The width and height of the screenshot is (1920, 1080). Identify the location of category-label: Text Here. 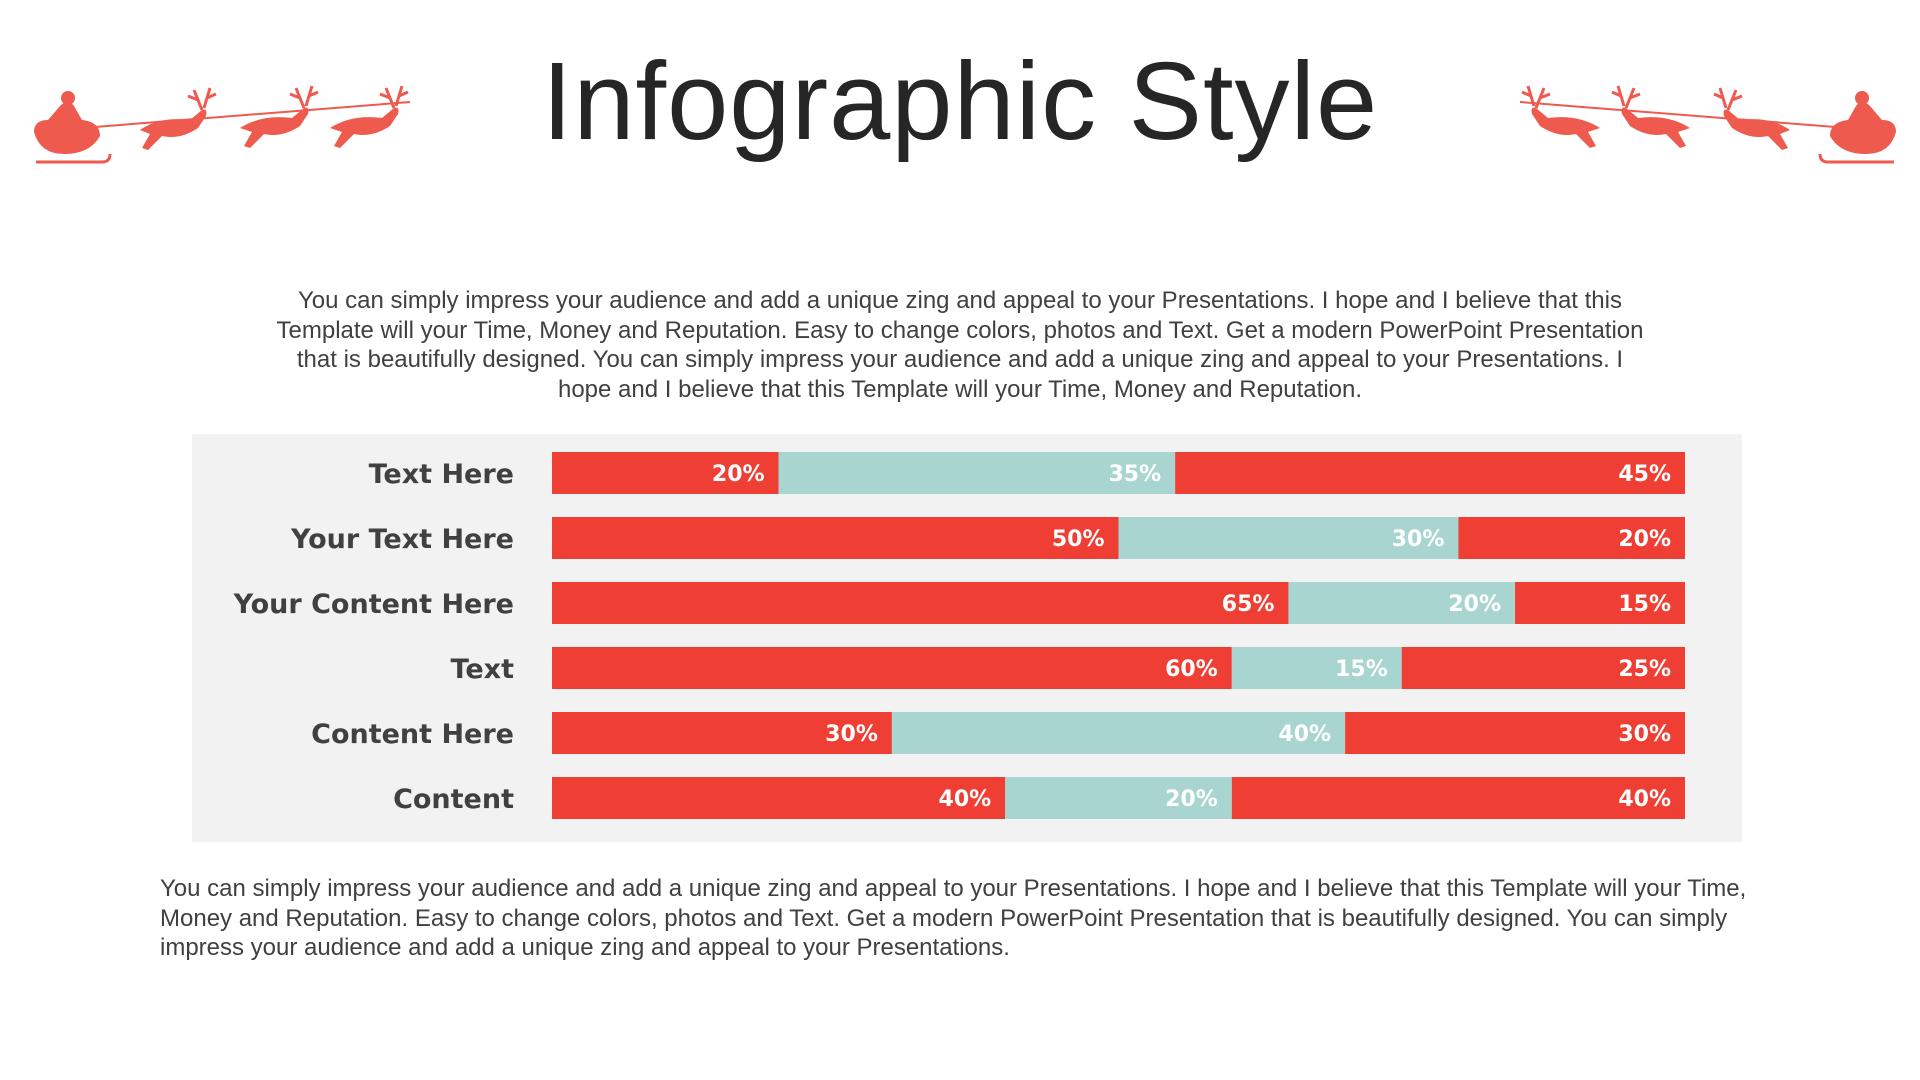
(441, 474).